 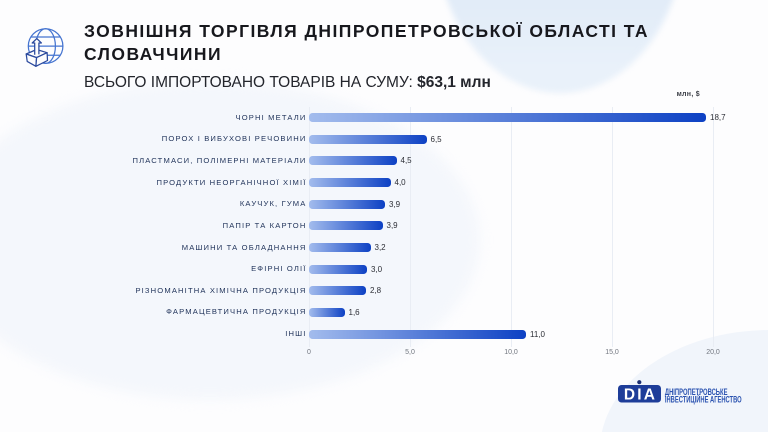 What do you see at coordinates (696, 392) in the screenshot?
I see `svg-text: ДНІПРОПЕТРОВСЬКЕ` at bounding box center [696, 392].